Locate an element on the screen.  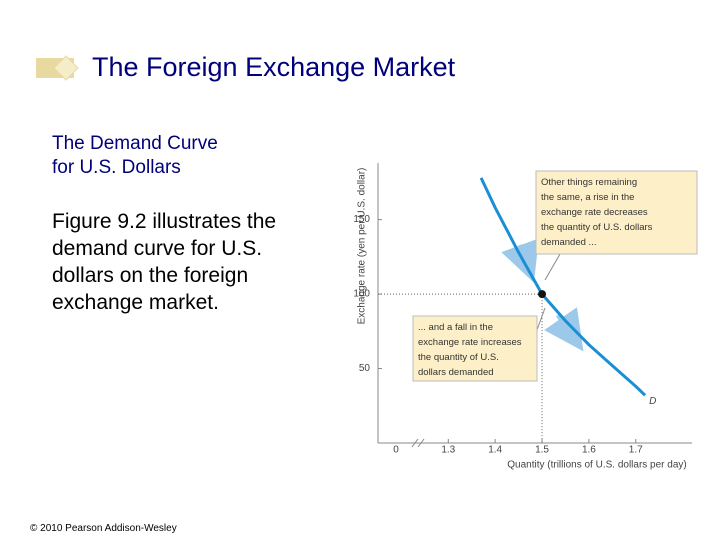
subtitle-line: The Demand Curve is located at coordinates (135, 143).